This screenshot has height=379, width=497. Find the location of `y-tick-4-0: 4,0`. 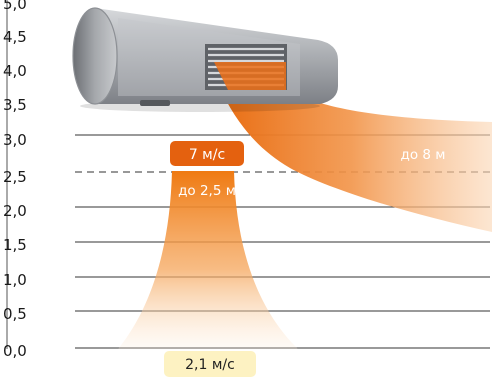

y-tick-4-0: 4,0 is located at coordinates (15, 71).